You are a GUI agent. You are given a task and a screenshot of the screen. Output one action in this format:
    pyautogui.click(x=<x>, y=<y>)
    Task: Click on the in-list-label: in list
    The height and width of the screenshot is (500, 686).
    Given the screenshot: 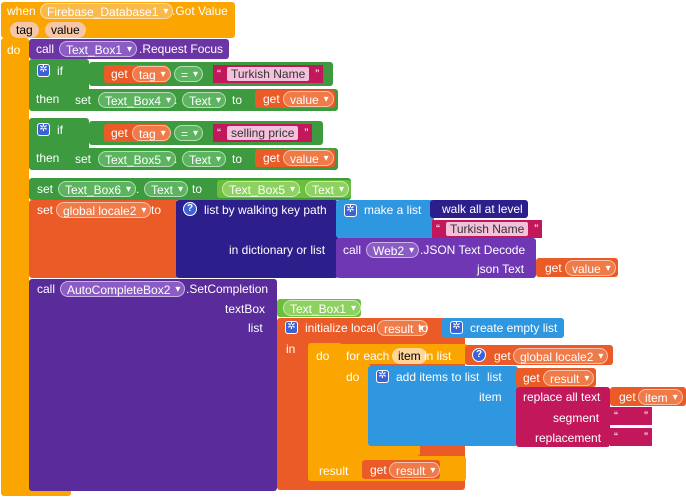 What is the action you would take?
    pyautogui.click(x=438, y=356)
    